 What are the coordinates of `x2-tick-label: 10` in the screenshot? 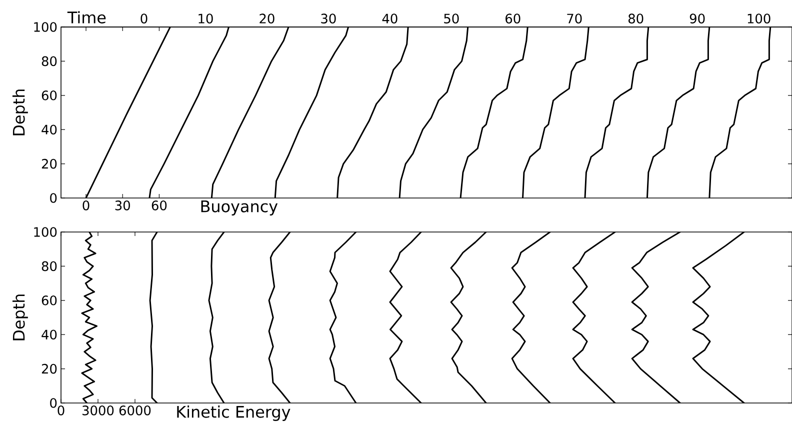 It's located at (205, 19).